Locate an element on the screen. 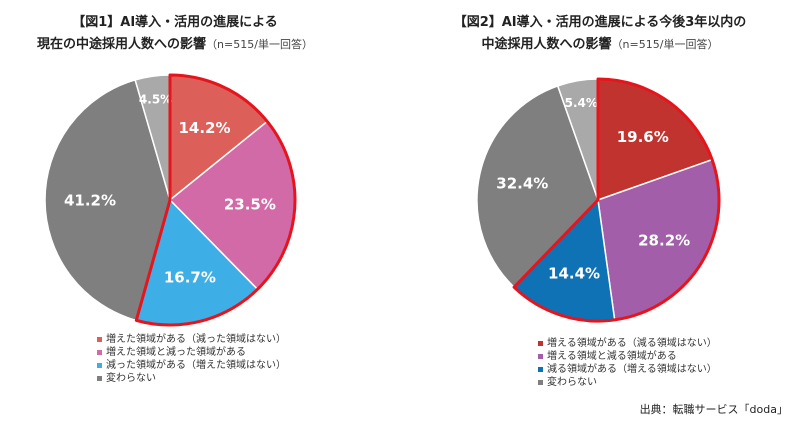  chart2-data-label-3: 14.4% is located at coordinates (574, 274).